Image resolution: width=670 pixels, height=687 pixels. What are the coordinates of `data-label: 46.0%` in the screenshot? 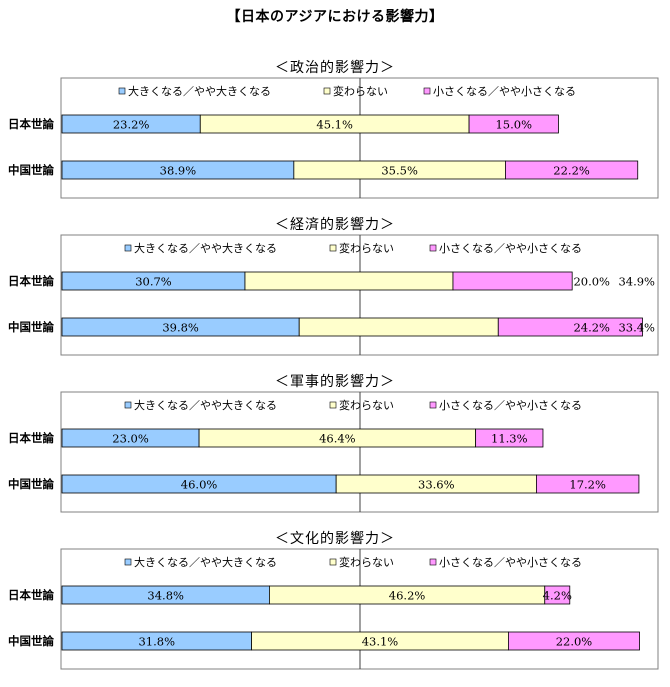 It's located at (199, 485).